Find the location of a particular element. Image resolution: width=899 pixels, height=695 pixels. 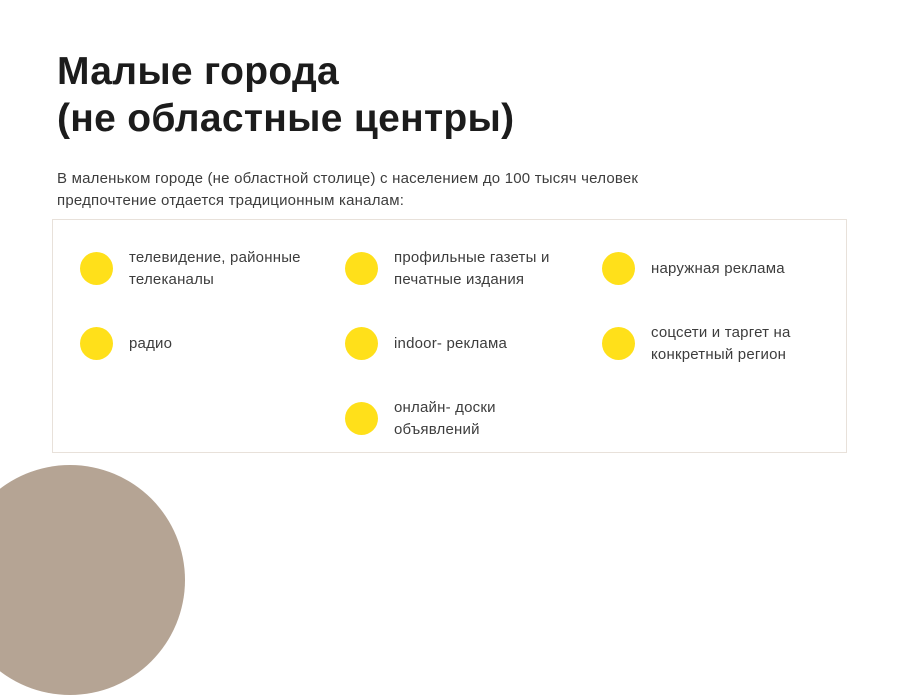

list-item: indoor- реклама is located at coordinates (473, 343).